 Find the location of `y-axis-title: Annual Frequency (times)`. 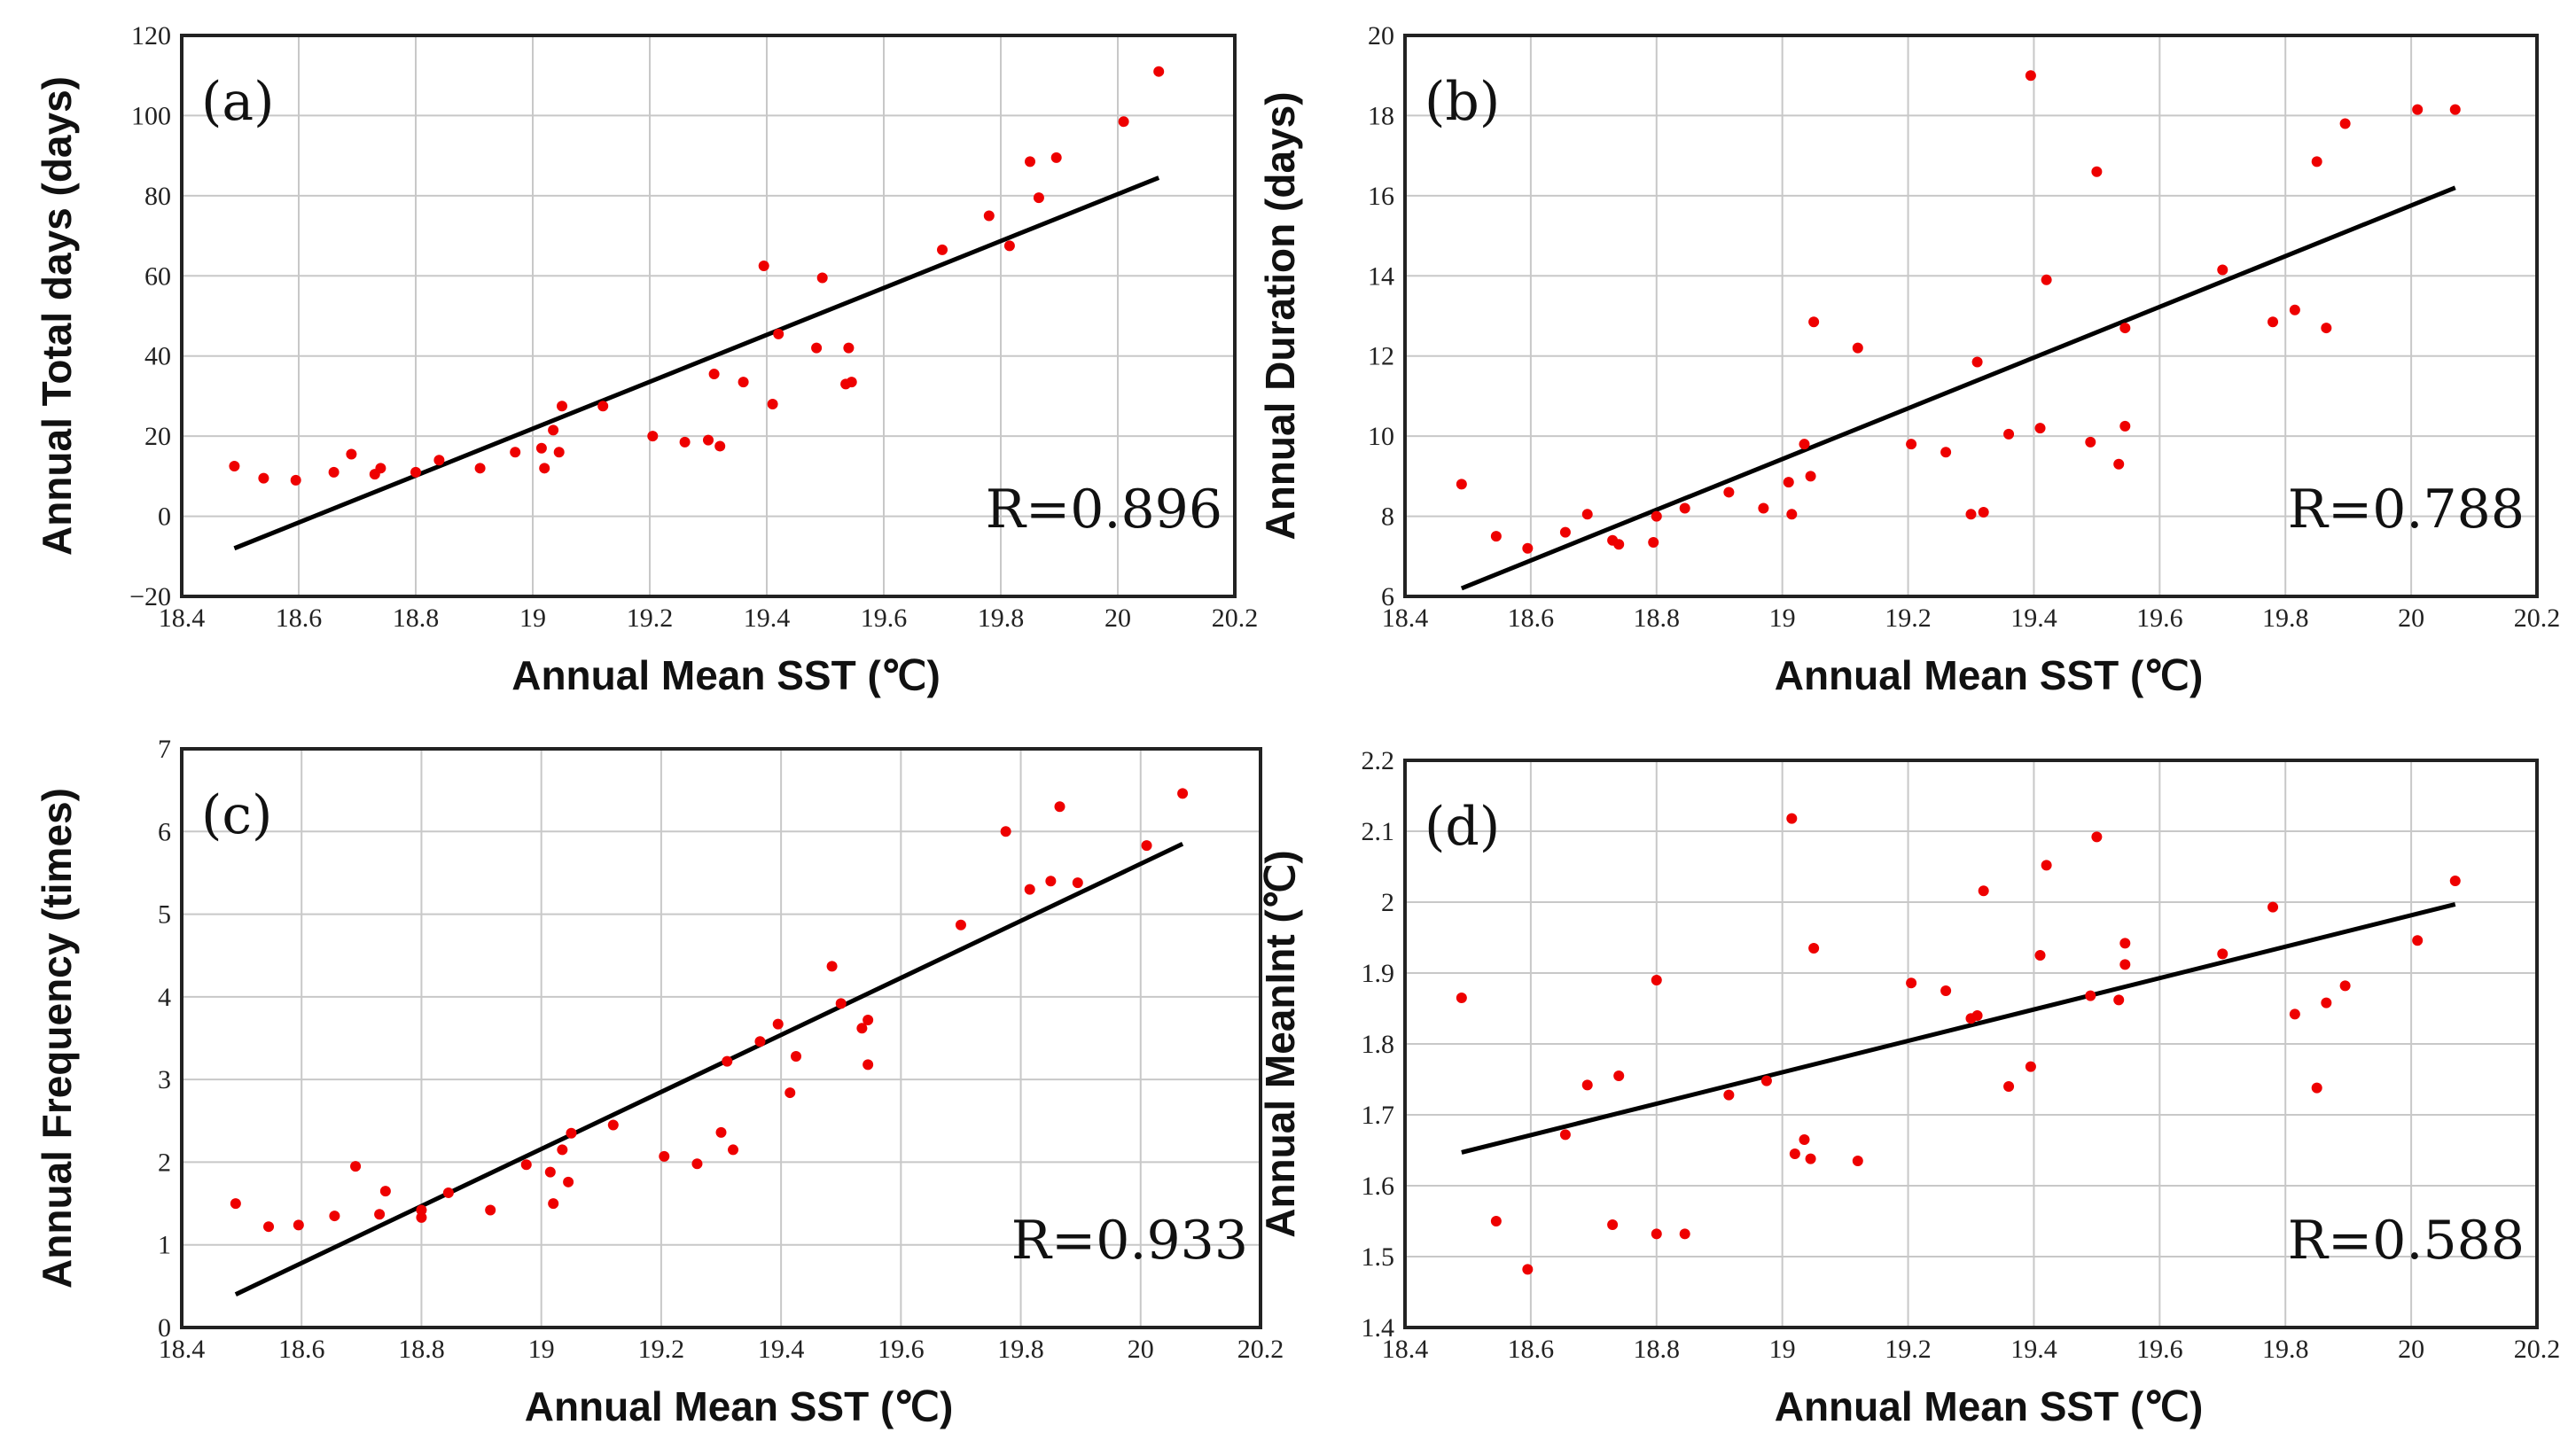

y-axis-title: Annual Frequency (times) is located at coordinates (57, 1038).